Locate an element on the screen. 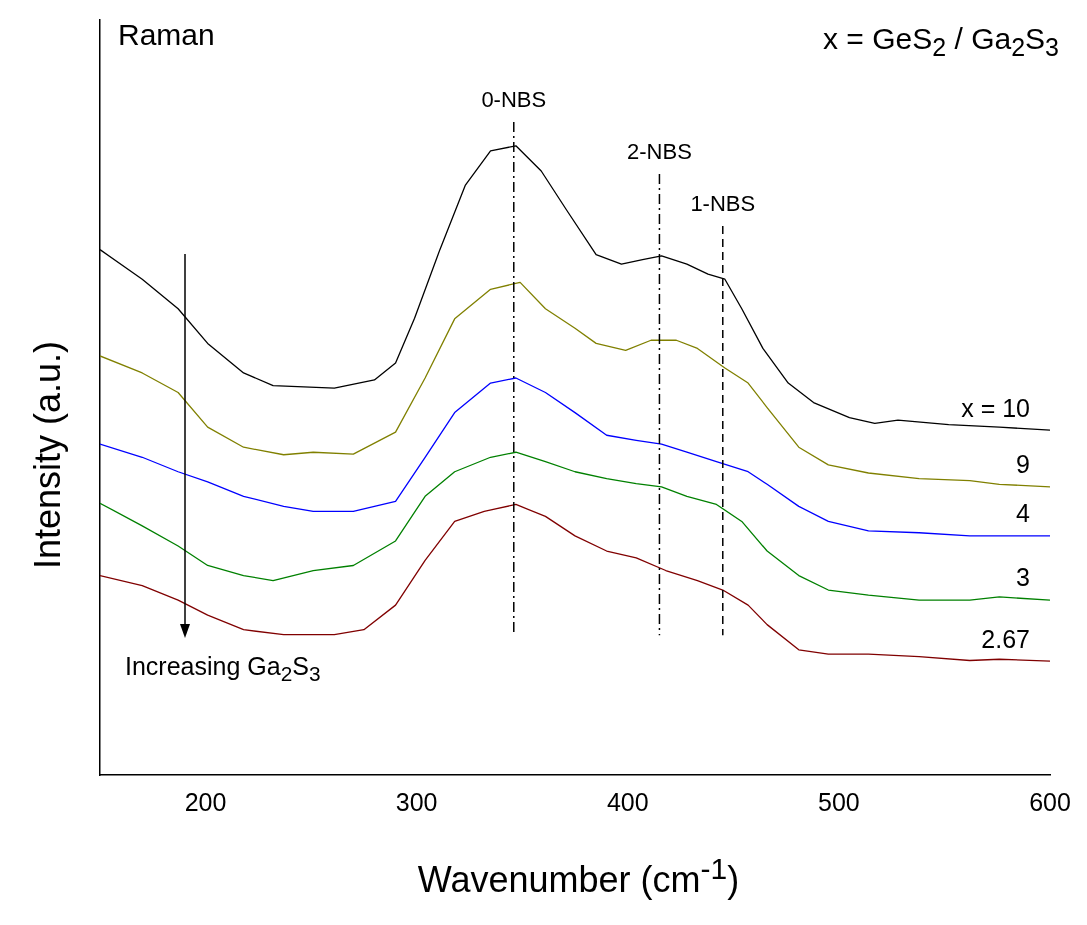 The width and height of the screenshot is (1087, 925). x-tick-label: 500 is located at coordinates (839, 801).